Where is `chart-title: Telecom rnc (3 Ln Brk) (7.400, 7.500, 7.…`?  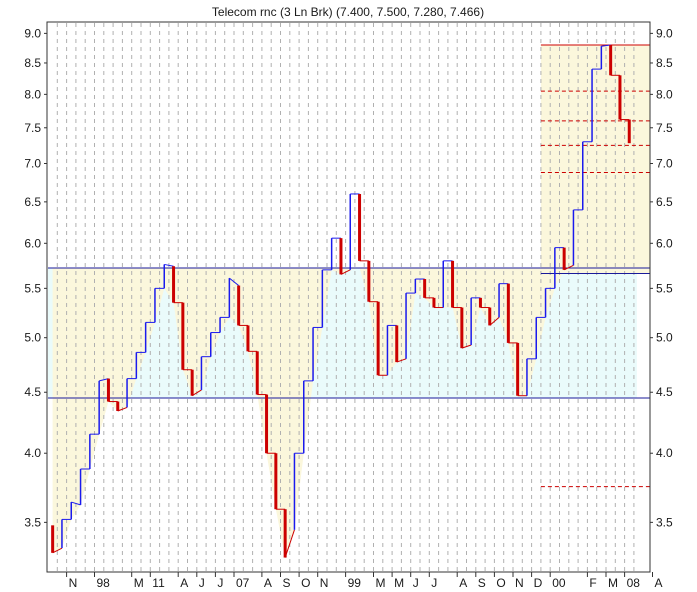 chart-title: Telecom rnc (3 Ln Brk) (7.400, 7.500, 7.… is located at coordinates (348, 12).